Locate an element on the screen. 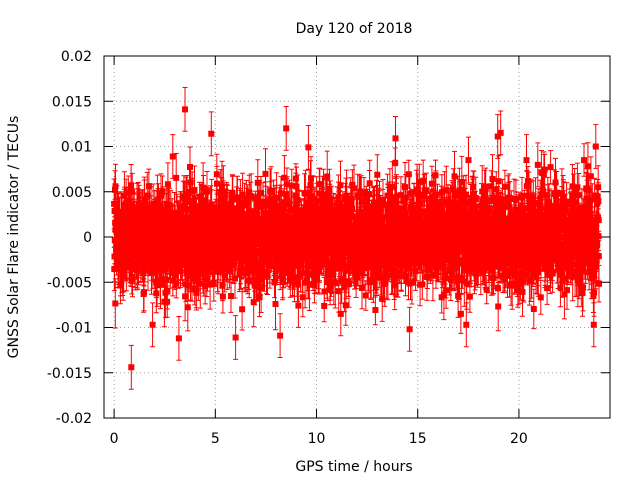 This screenshot has height=480, width=640. y-tick-label: 0.01 is located at coordinates (76, 148).